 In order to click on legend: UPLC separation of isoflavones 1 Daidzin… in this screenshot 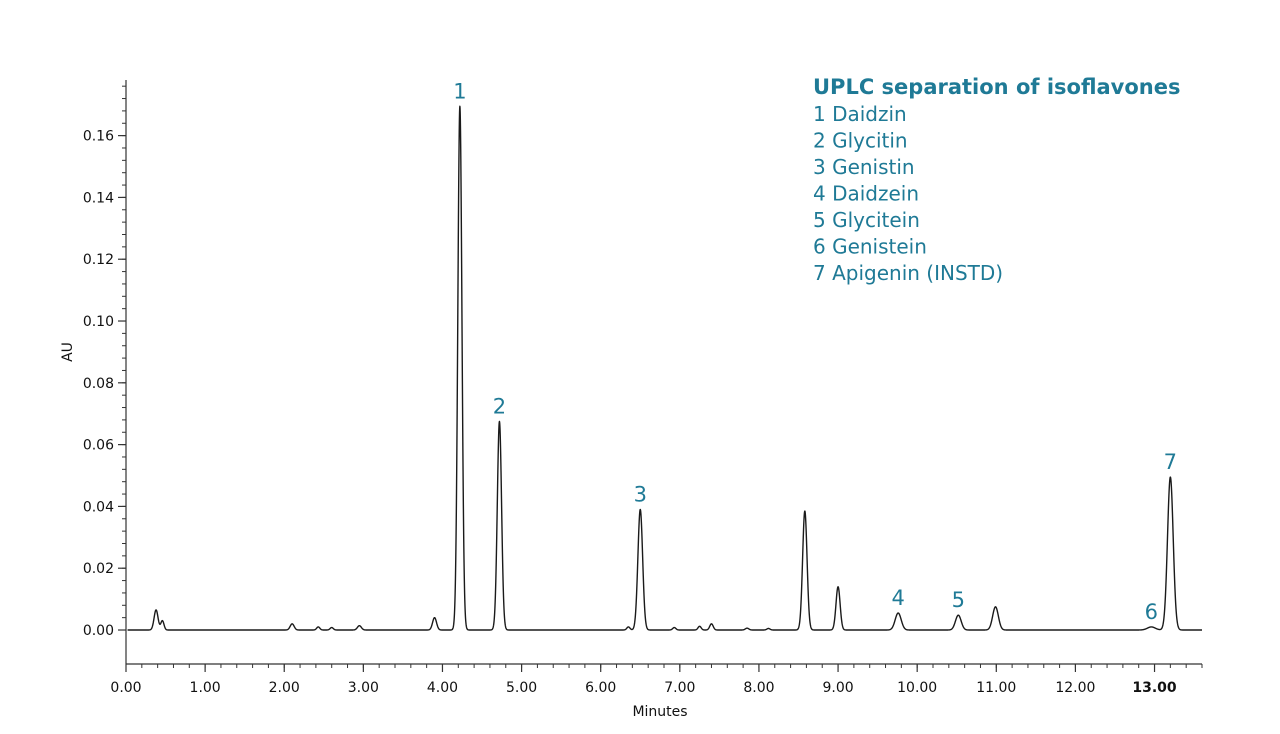, I will do `click(997, 180)`.